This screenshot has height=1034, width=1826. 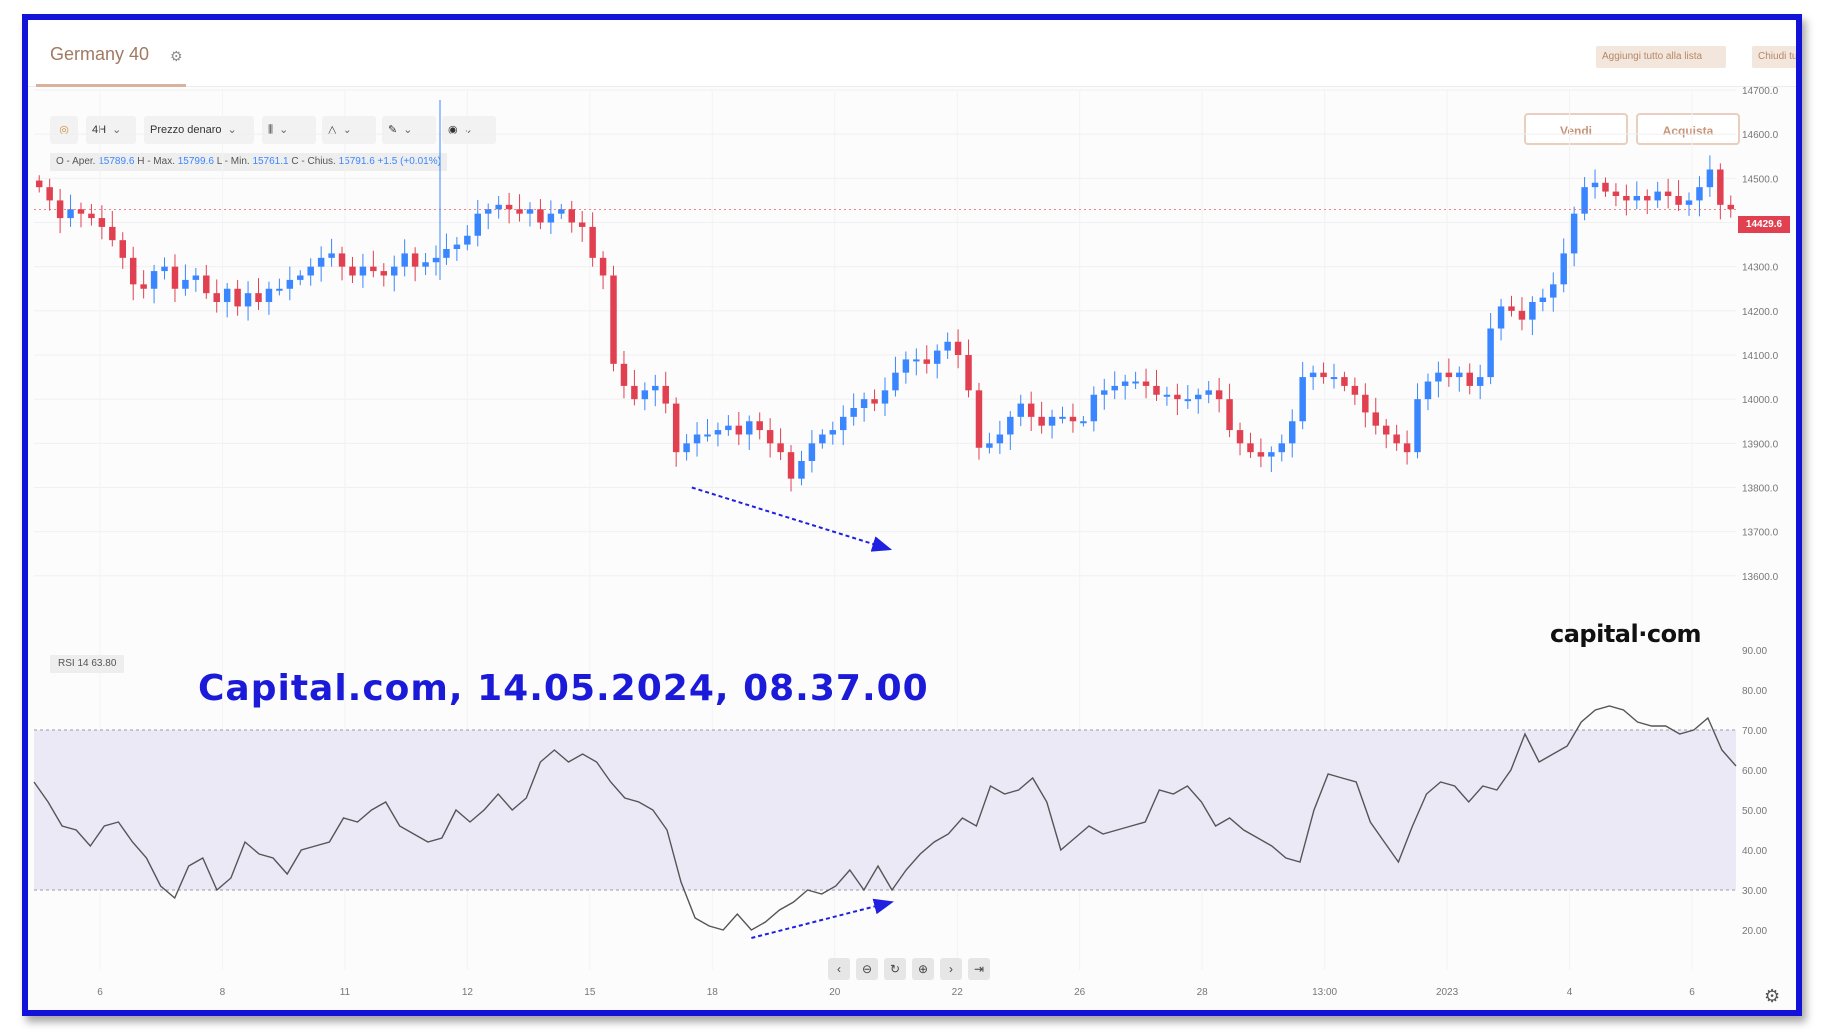 I want to click on rsi-tick-label: 90.00, so click(x=1754, y=651).